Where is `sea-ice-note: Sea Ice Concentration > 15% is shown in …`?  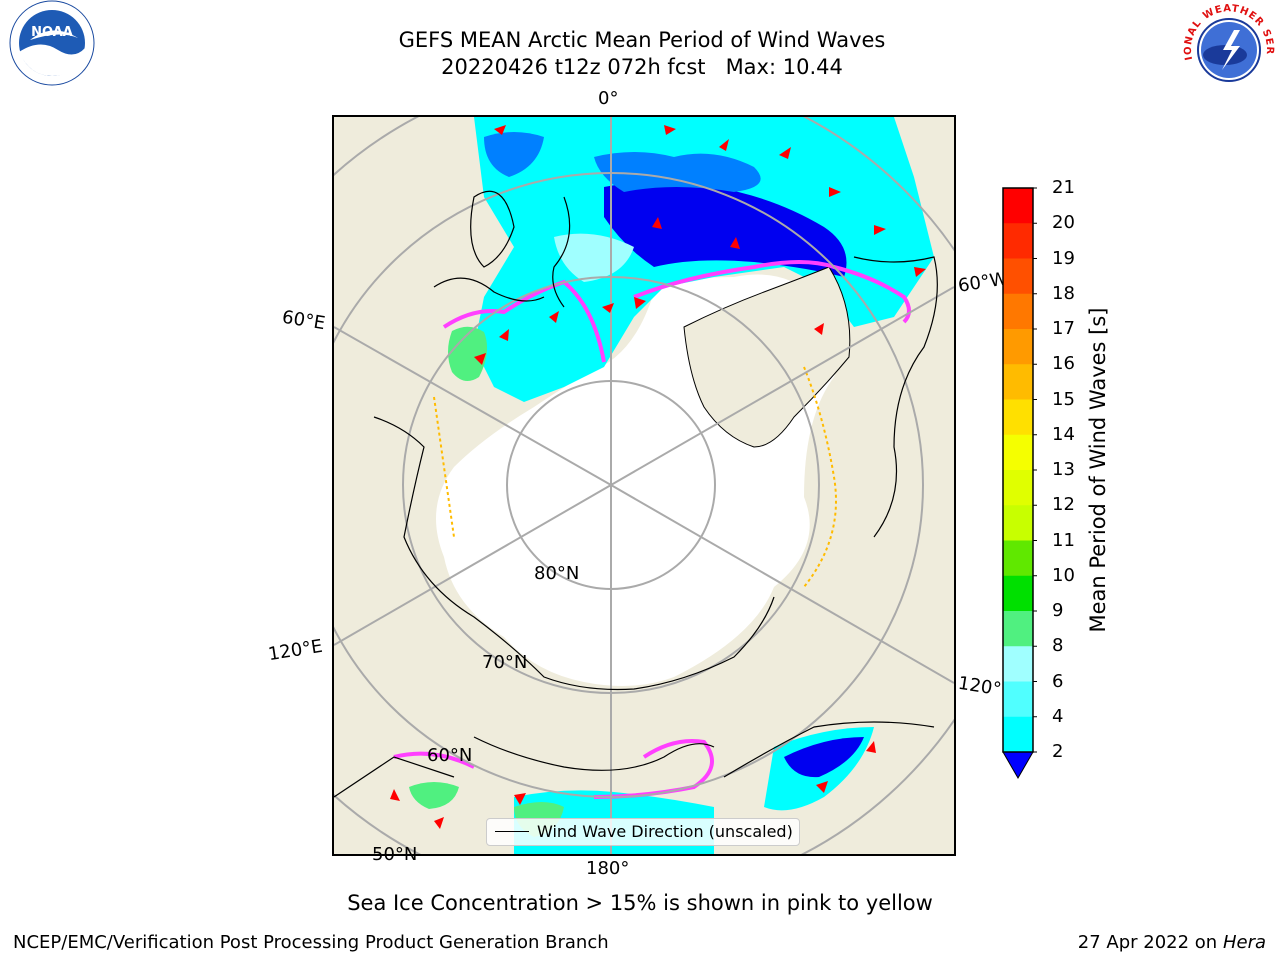 sea-ice-note: Sea Ice Concentration > 15% is shown in … is located at coordinates (640, 903).